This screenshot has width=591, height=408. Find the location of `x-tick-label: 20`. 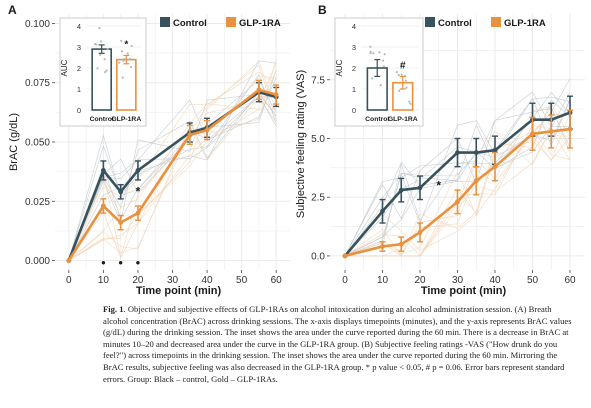

x-tick-label: 20 is located at coordinates (420, 280).